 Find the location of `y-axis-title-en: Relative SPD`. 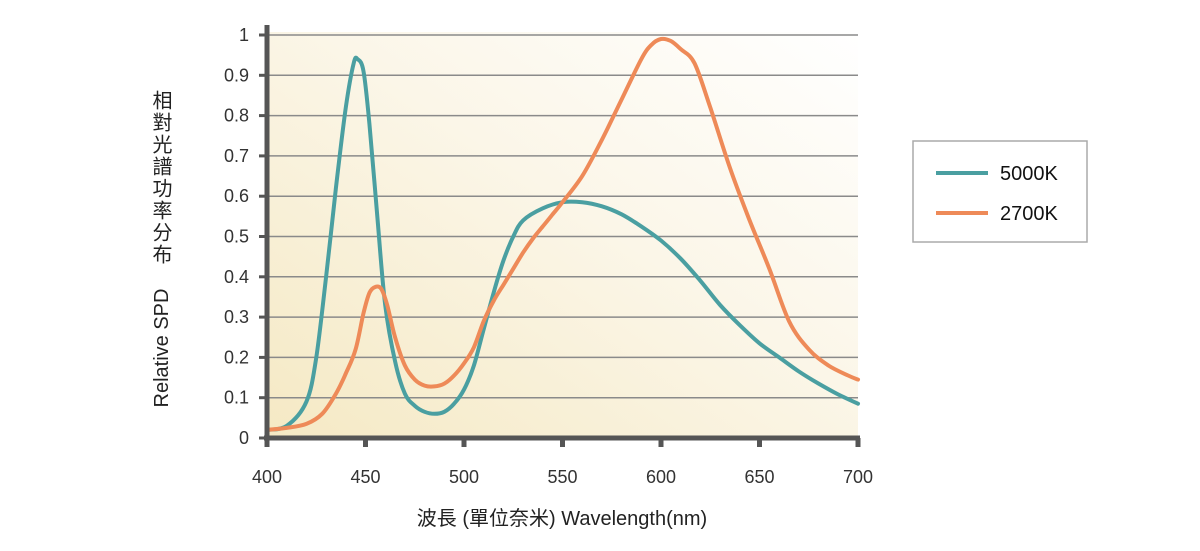

y-axis-title-en: Relative SPD is located at coordinates (162, 348).